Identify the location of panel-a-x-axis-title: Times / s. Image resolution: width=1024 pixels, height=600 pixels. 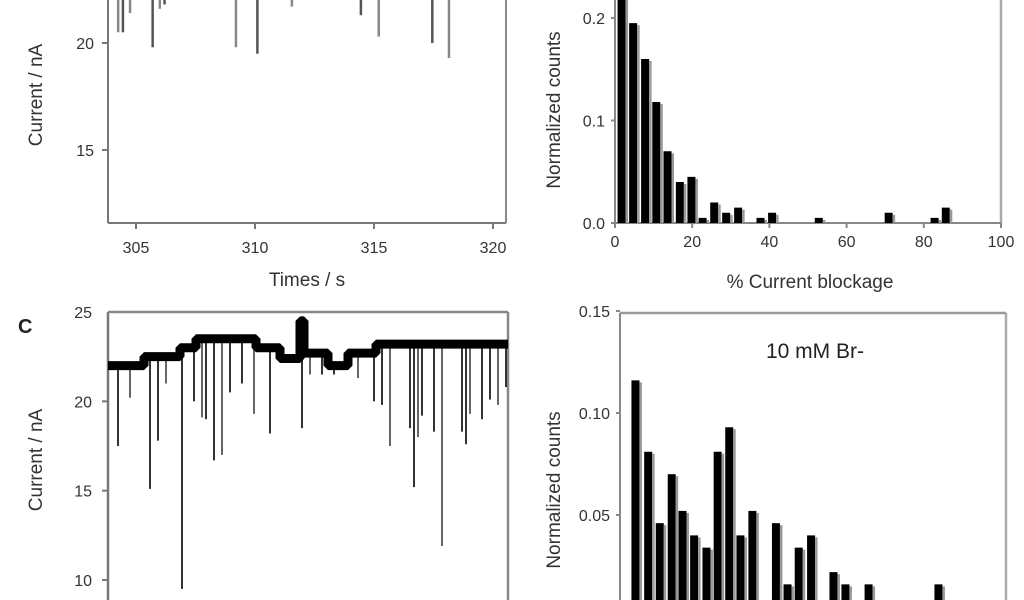
(307, 280).